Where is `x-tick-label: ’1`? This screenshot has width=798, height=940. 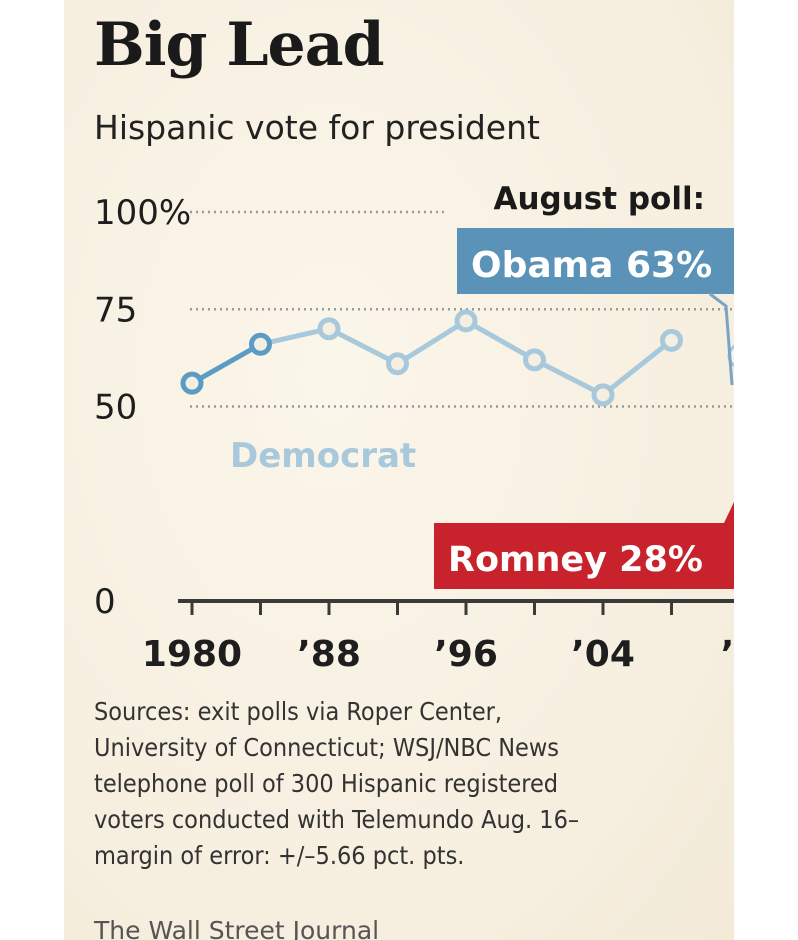
x-tick-label: ’1 is located at coordinates (727, 654).